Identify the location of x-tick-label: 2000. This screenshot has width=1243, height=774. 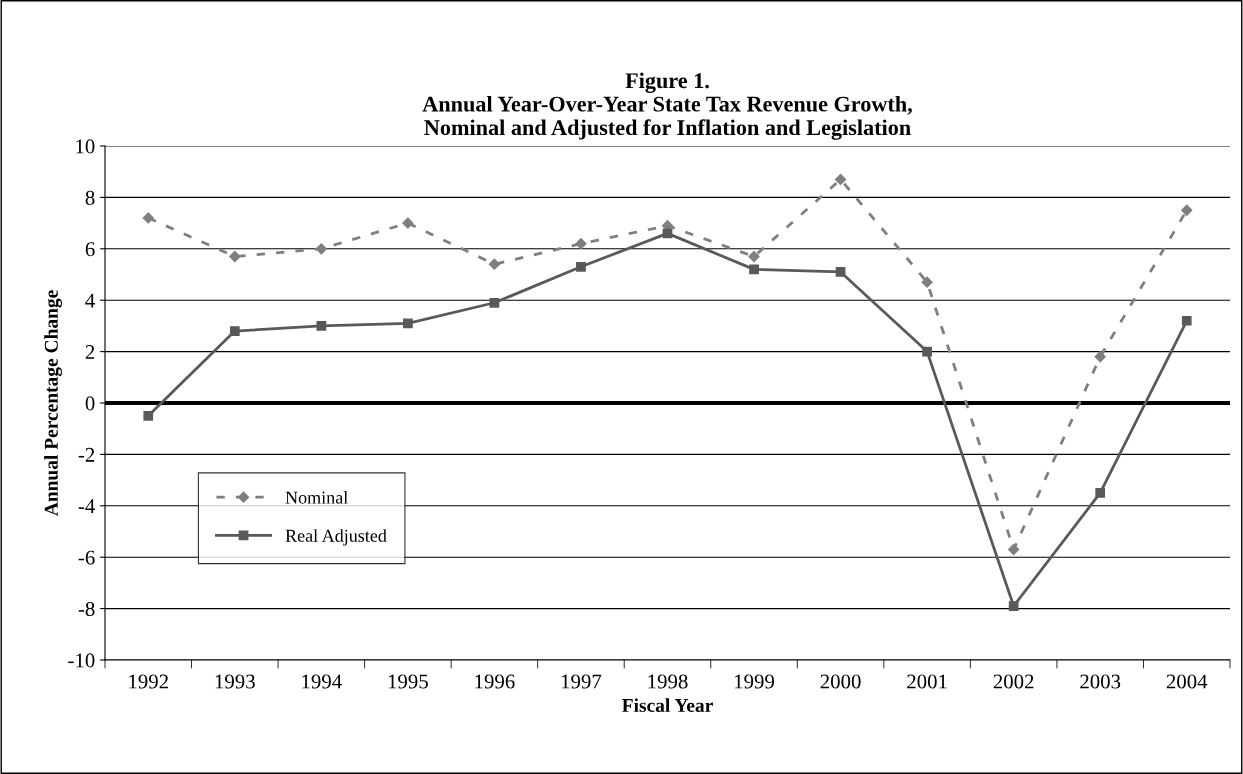
(840, 681).